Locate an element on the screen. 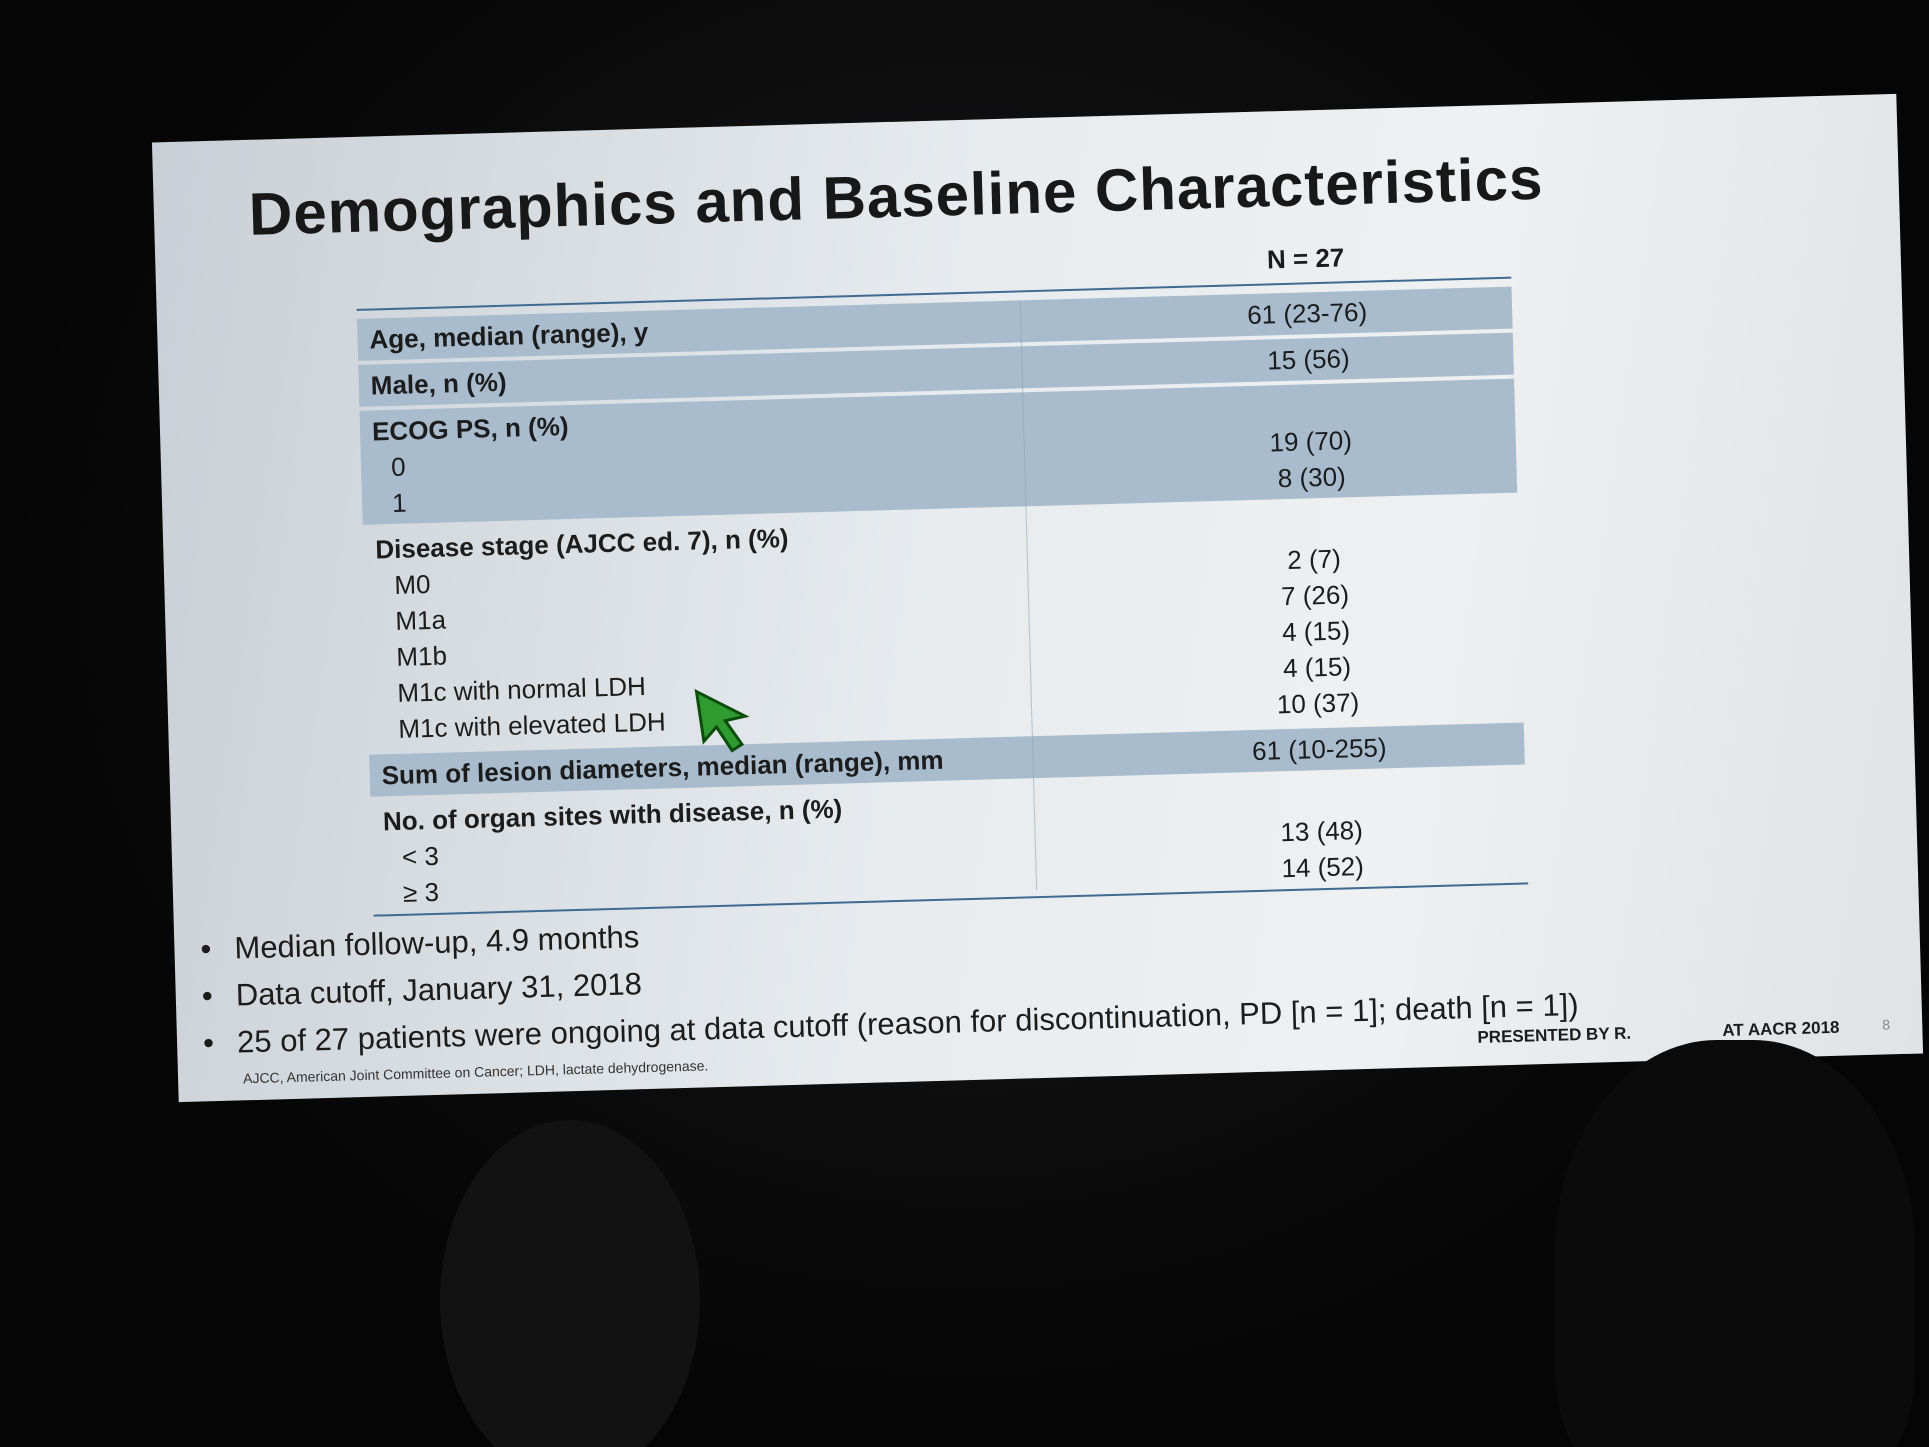 The image size is (1929, 1447). row-label: 0 is located at coordinates (398, 466).